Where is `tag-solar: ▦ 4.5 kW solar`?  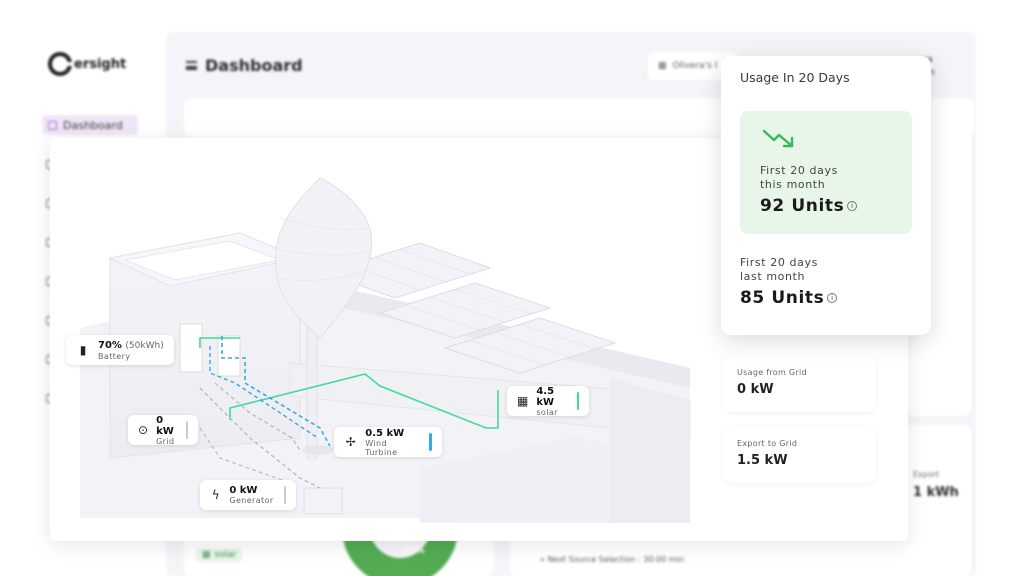 tag-solar: ▦ 4.5 kW solar is located at coordinates (548, 401).